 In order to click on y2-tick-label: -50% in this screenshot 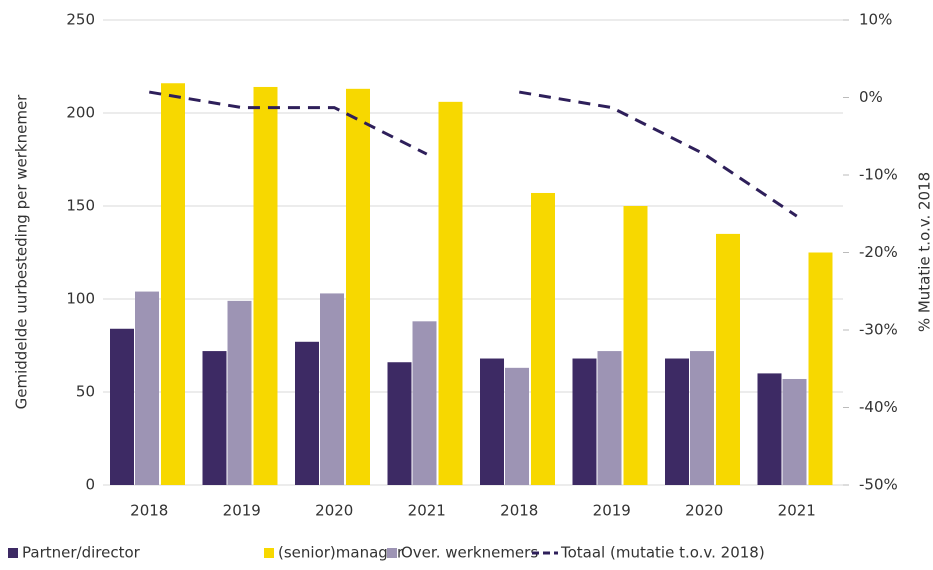, I will do `click(878, 485)`.